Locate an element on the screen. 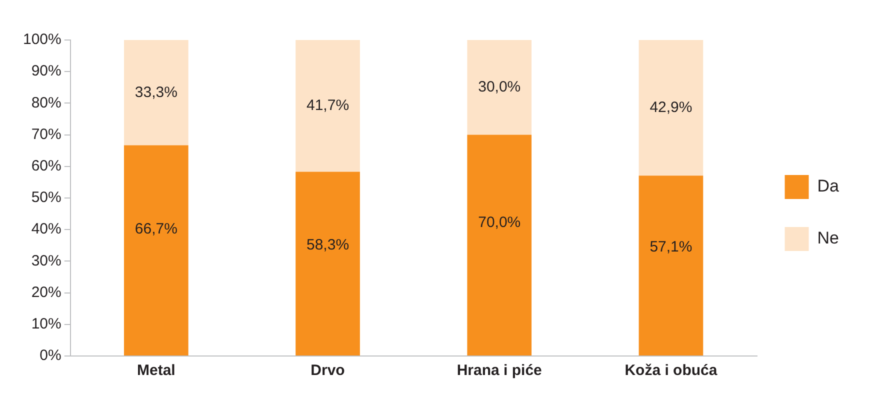 Image resolution: width=869 pixels, height=416 pixels. data-label: 41,7% is located at coordinates (328, 105).